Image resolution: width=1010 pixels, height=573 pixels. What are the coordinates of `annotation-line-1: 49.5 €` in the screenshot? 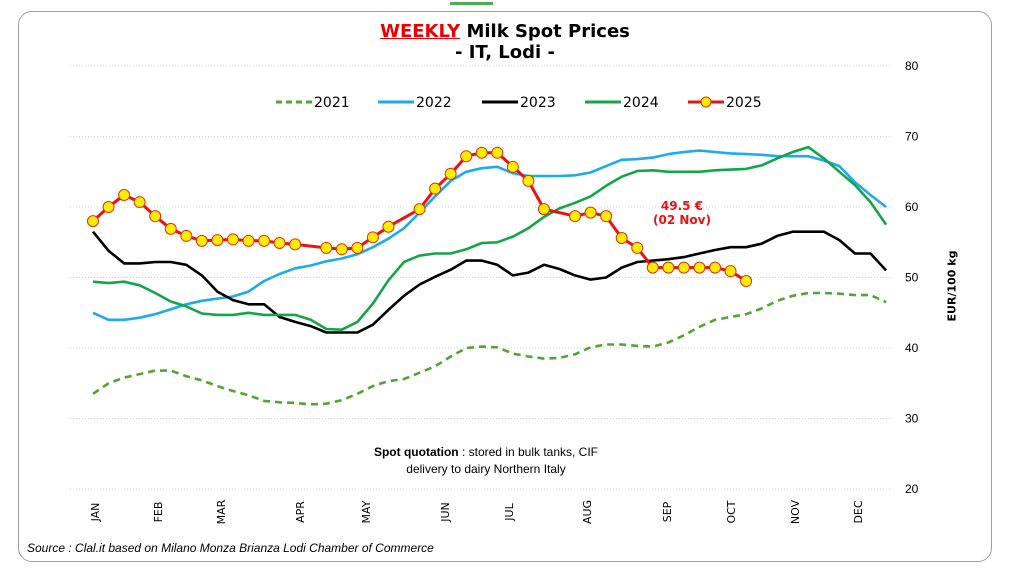 It's located at (682, 206).